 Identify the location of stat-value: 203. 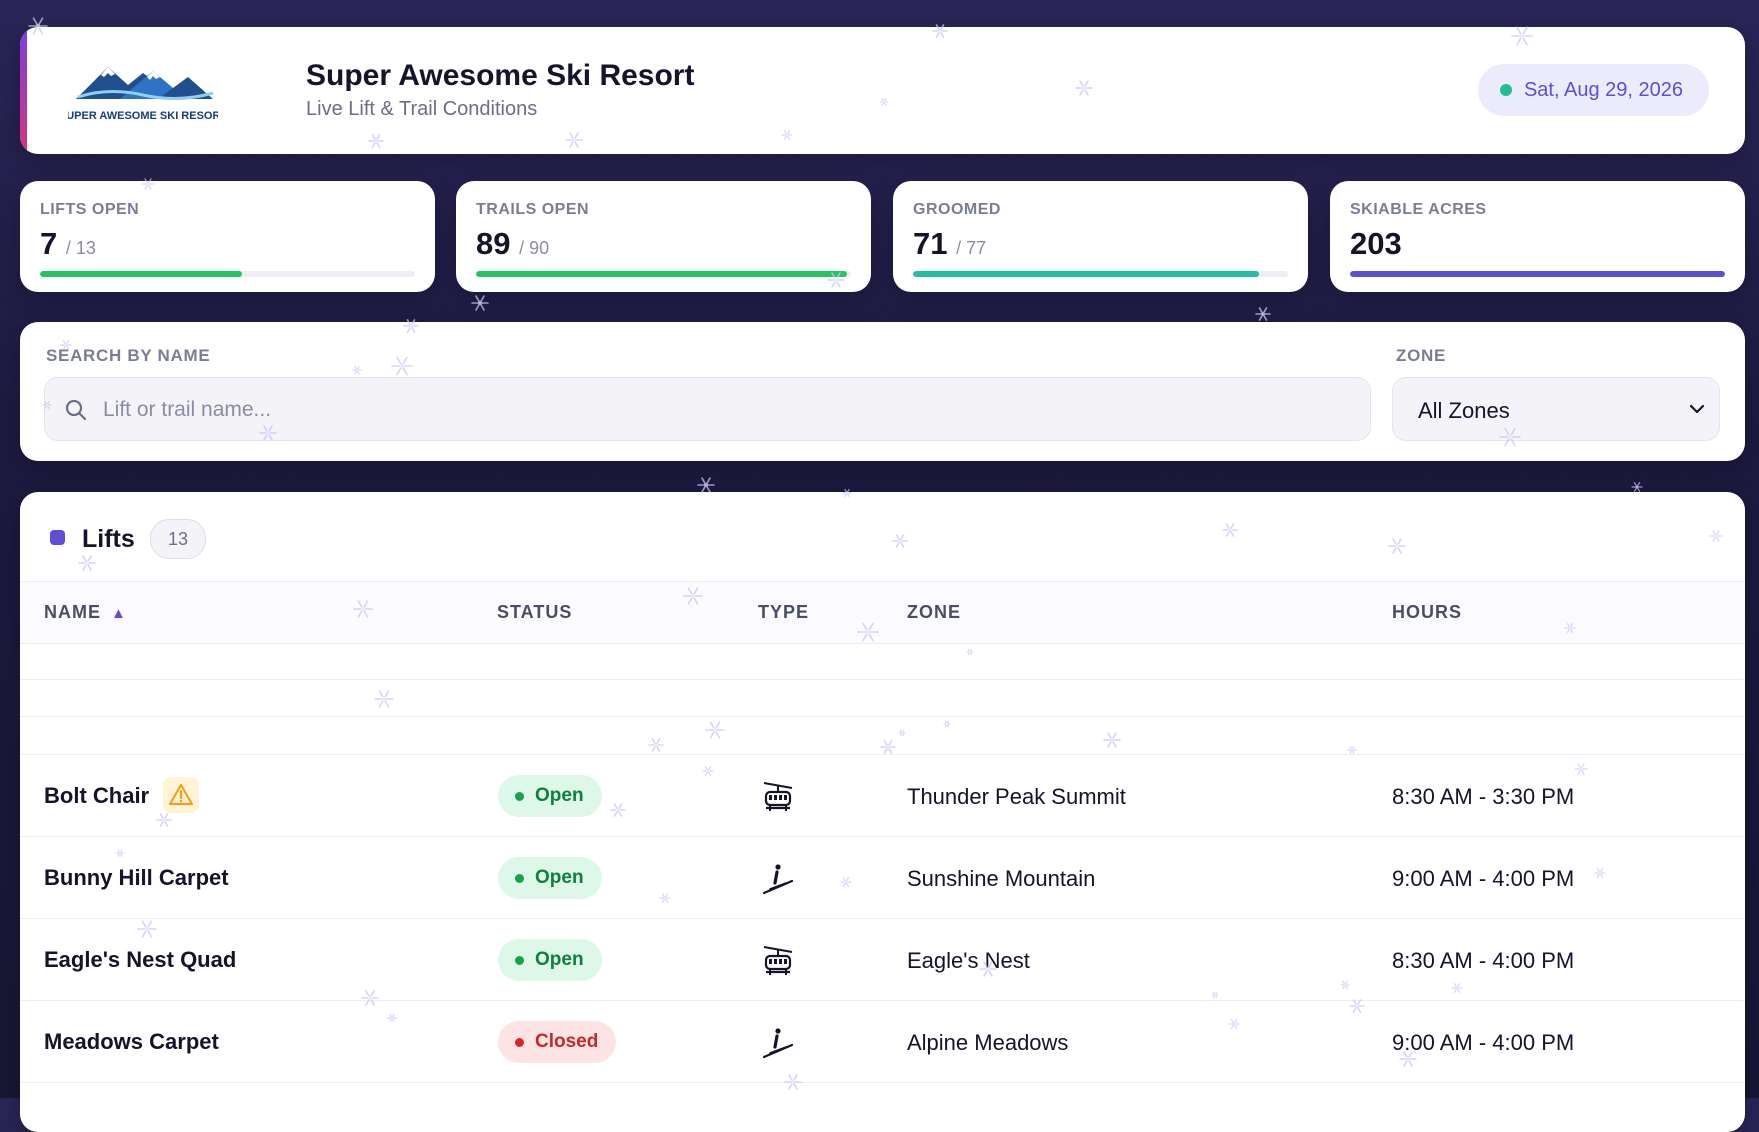
(1376, 243).